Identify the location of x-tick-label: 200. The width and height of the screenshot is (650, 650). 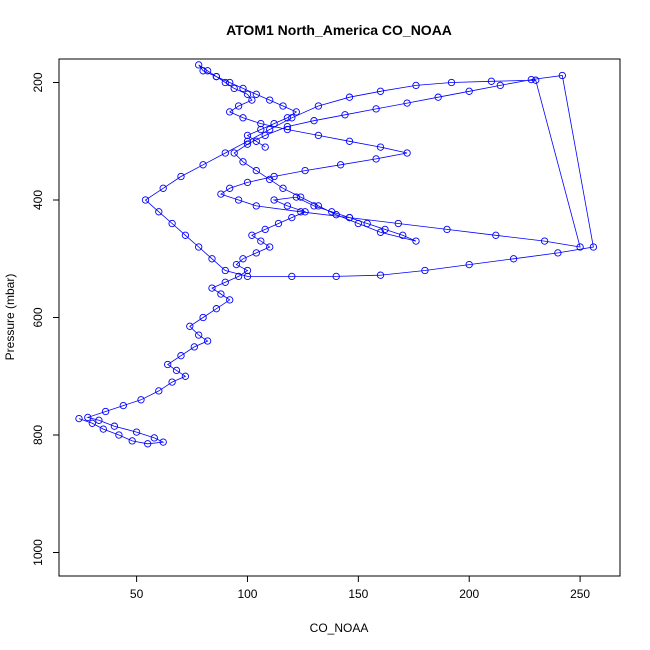
(469, 594).